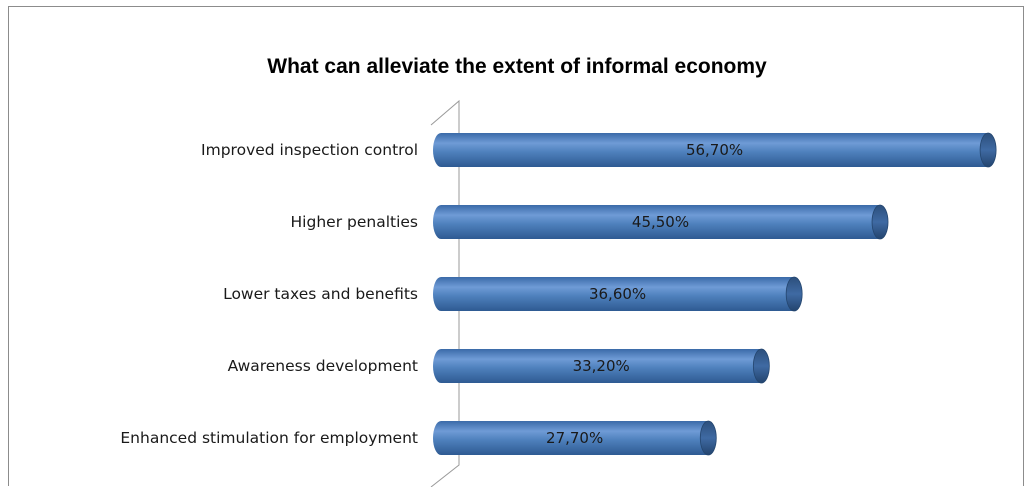  I want to click on category-label: Awareness development, so click(323, 366).